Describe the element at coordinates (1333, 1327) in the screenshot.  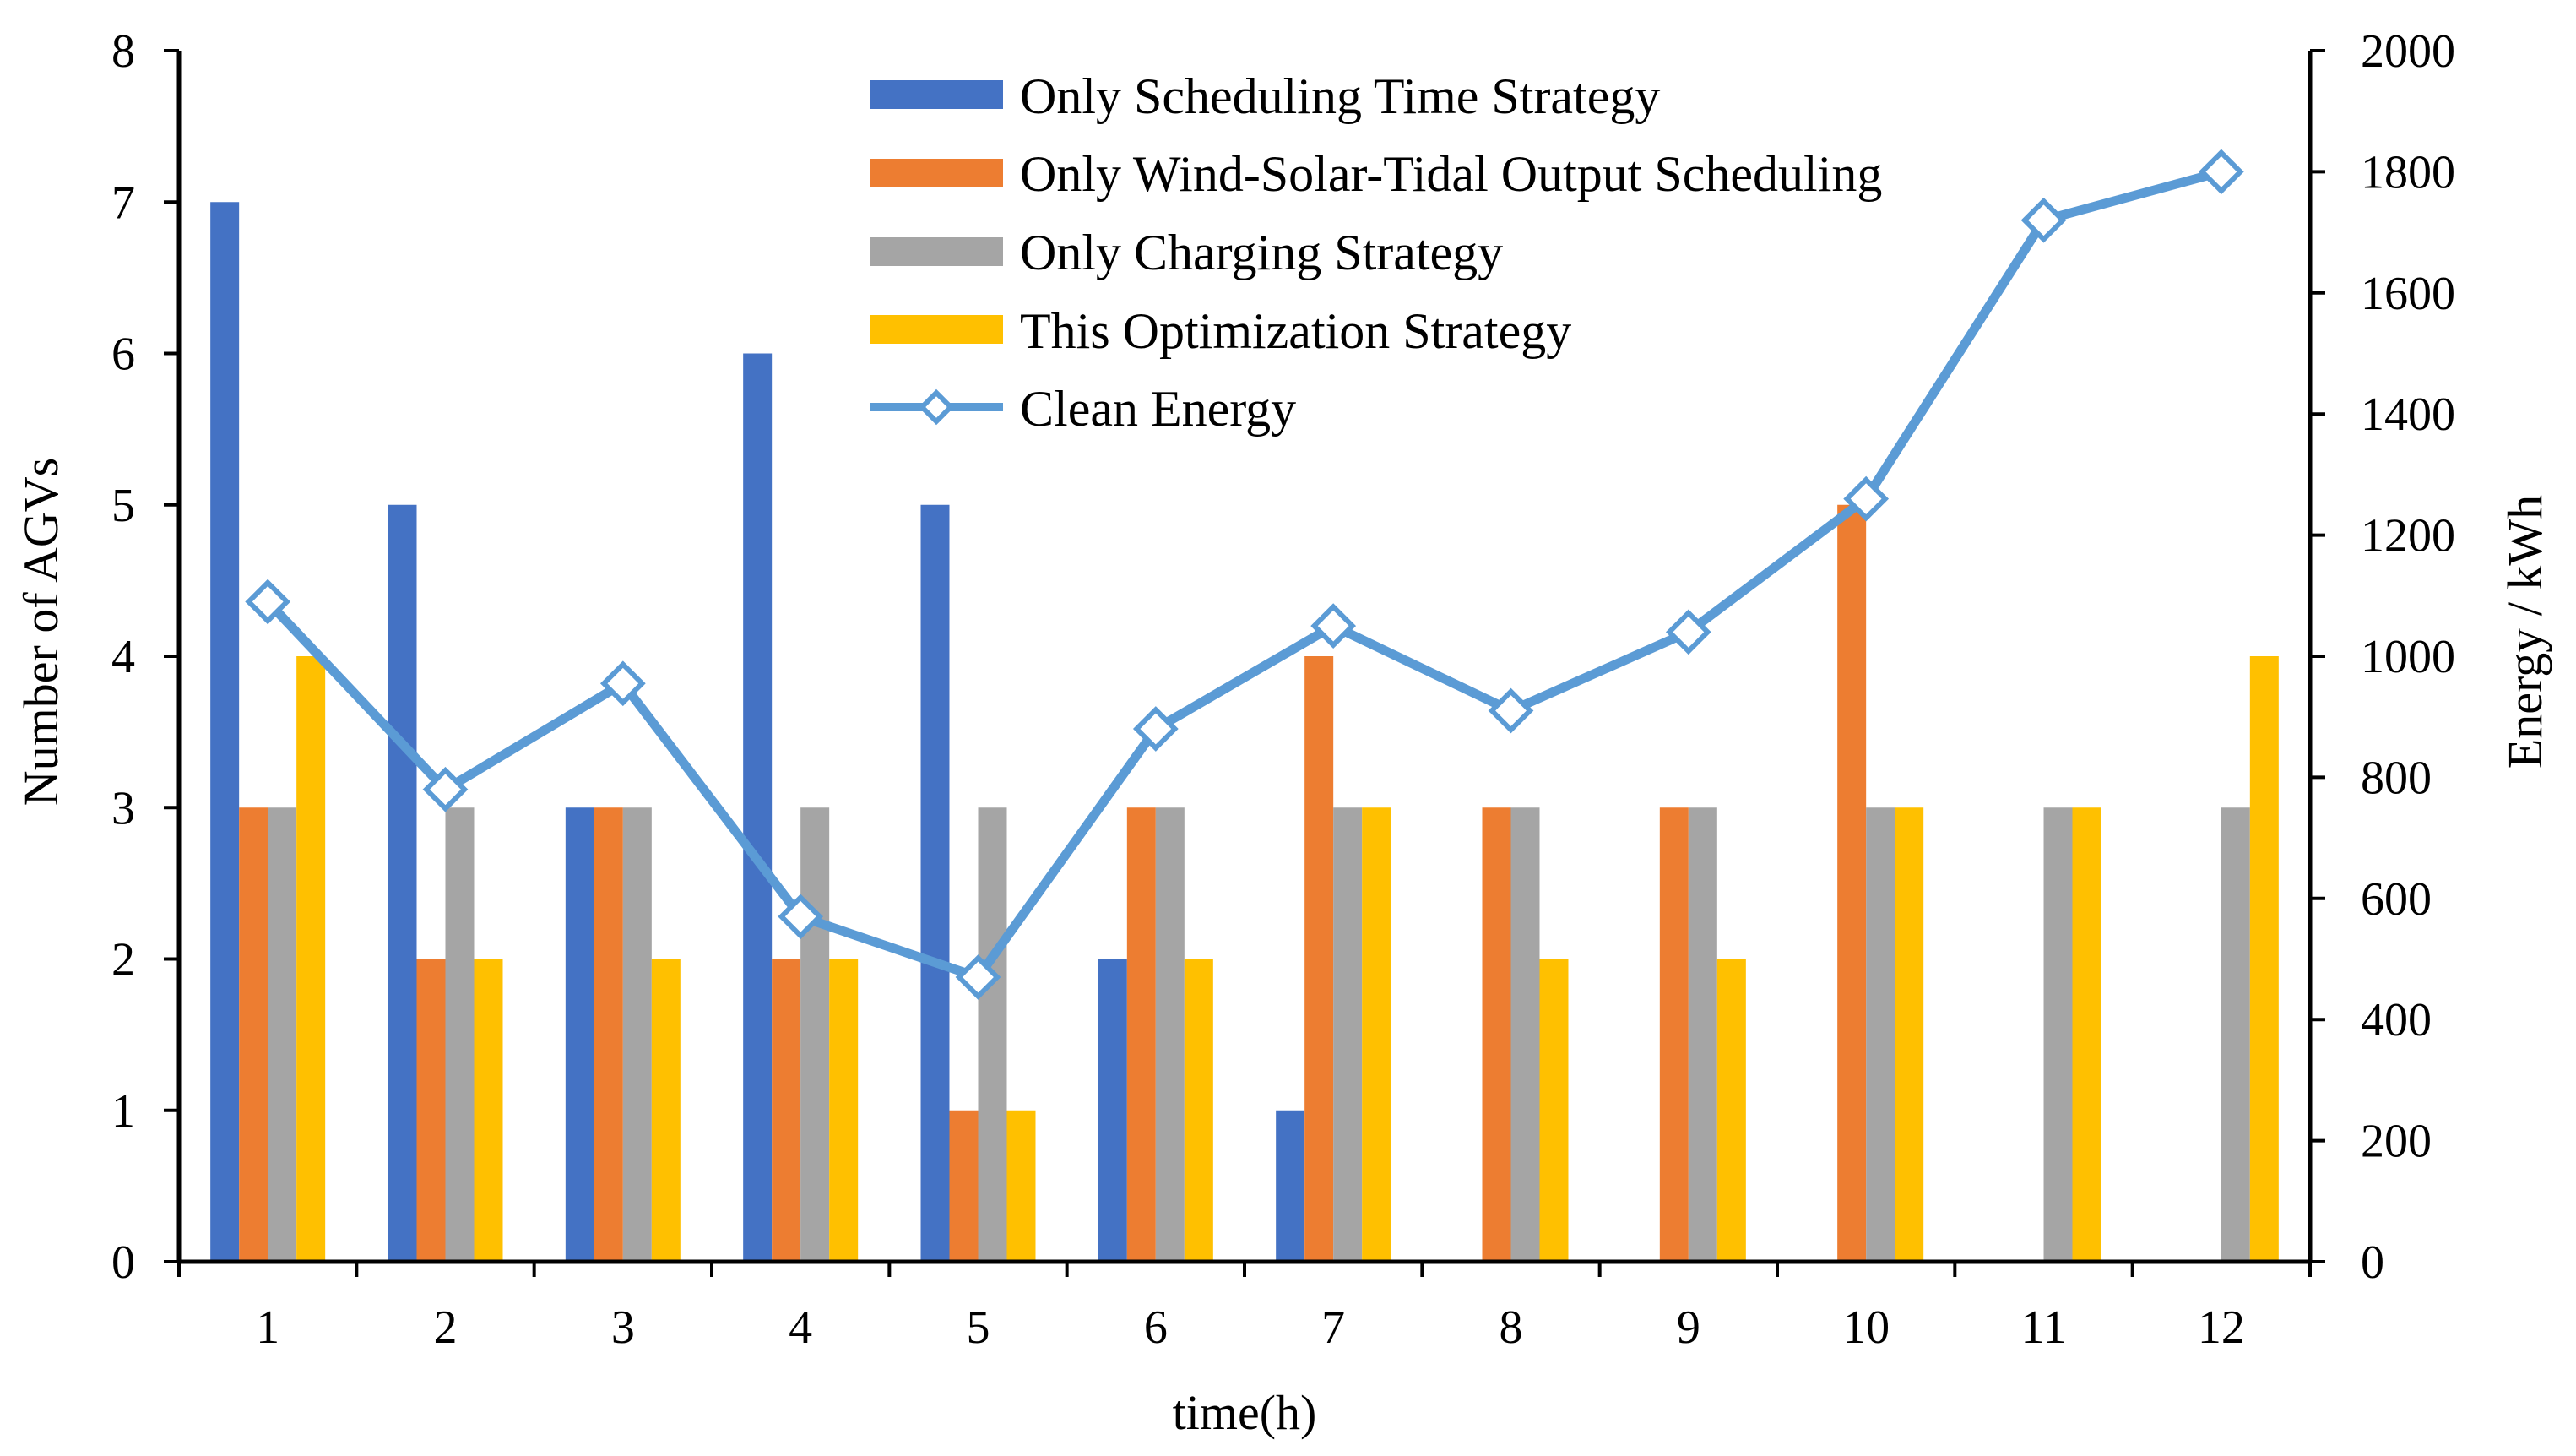
I see `x-tick-label: 7` at that location.